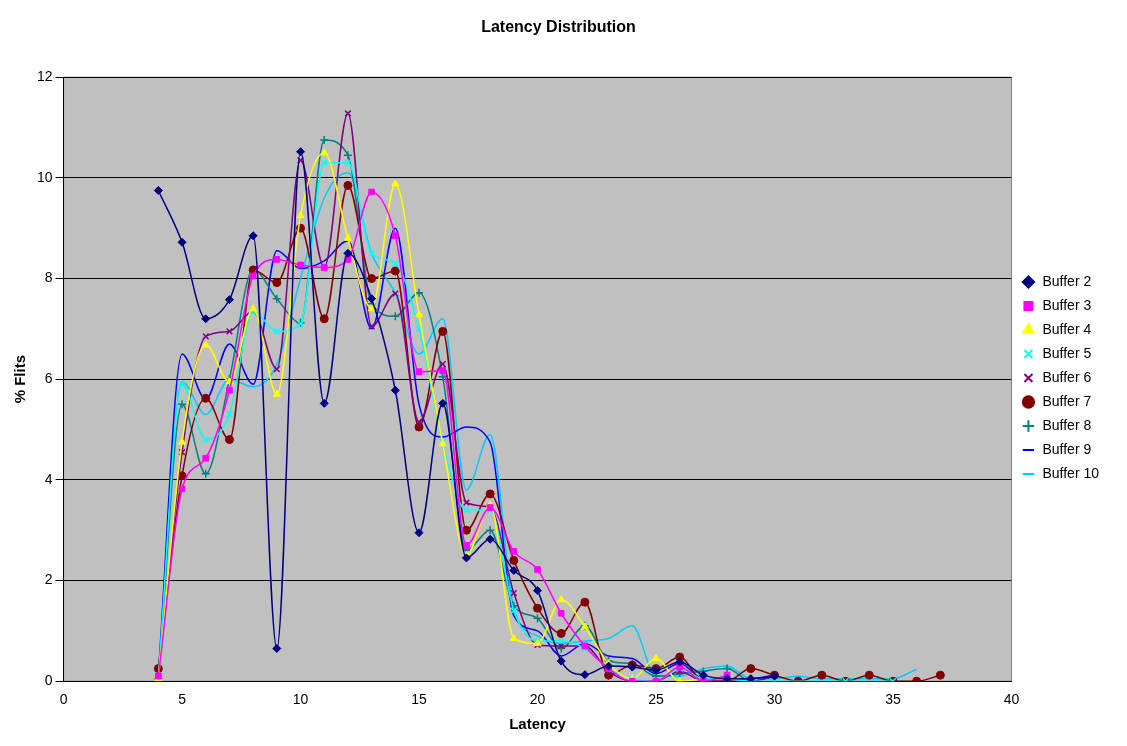 The width and height of the screenshot is (1127, 746). I want to click on y-tick-label: 10, so click(44, 176).